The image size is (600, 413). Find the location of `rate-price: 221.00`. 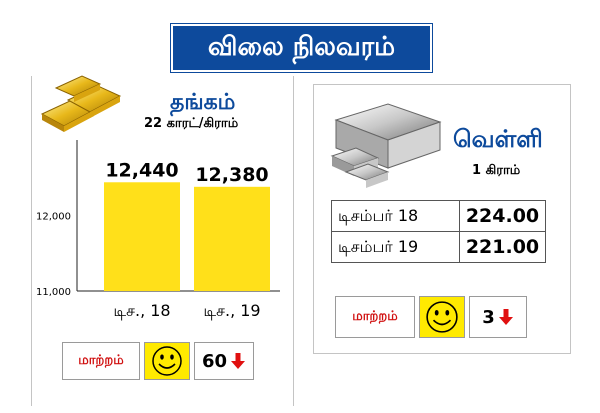

rate-price: 221.00 is located at coordinates (502, 247).